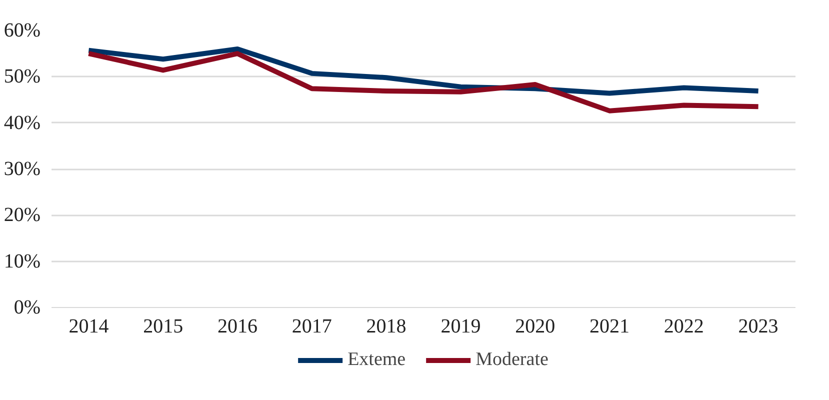  Describe the element at coordinates (22, 123) in the screenshot. I see `y-tick-label: 40%` at that location.